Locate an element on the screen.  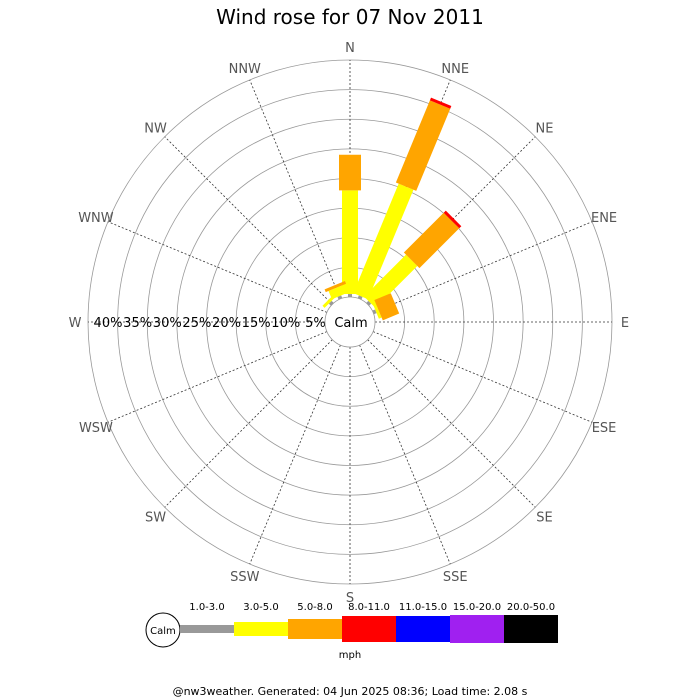
radial-percent-labels: 40% 35% 30% 25% 20% 15% 10% 5% is located at coordinates (210, 323).